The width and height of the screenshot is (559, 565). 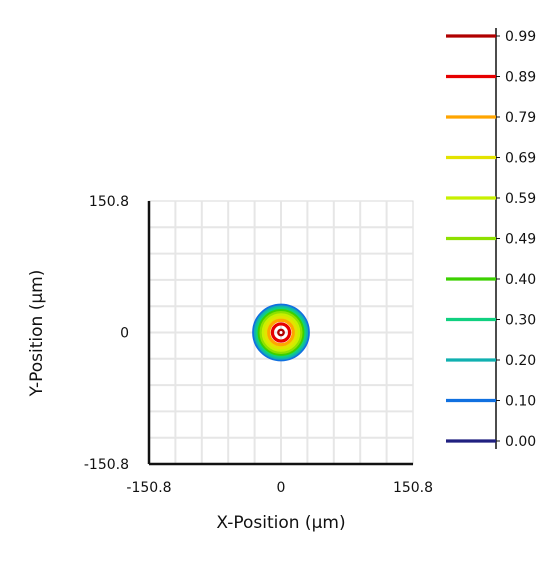 I want to click on legend-label: 0.00, so click(x=520, y=442).